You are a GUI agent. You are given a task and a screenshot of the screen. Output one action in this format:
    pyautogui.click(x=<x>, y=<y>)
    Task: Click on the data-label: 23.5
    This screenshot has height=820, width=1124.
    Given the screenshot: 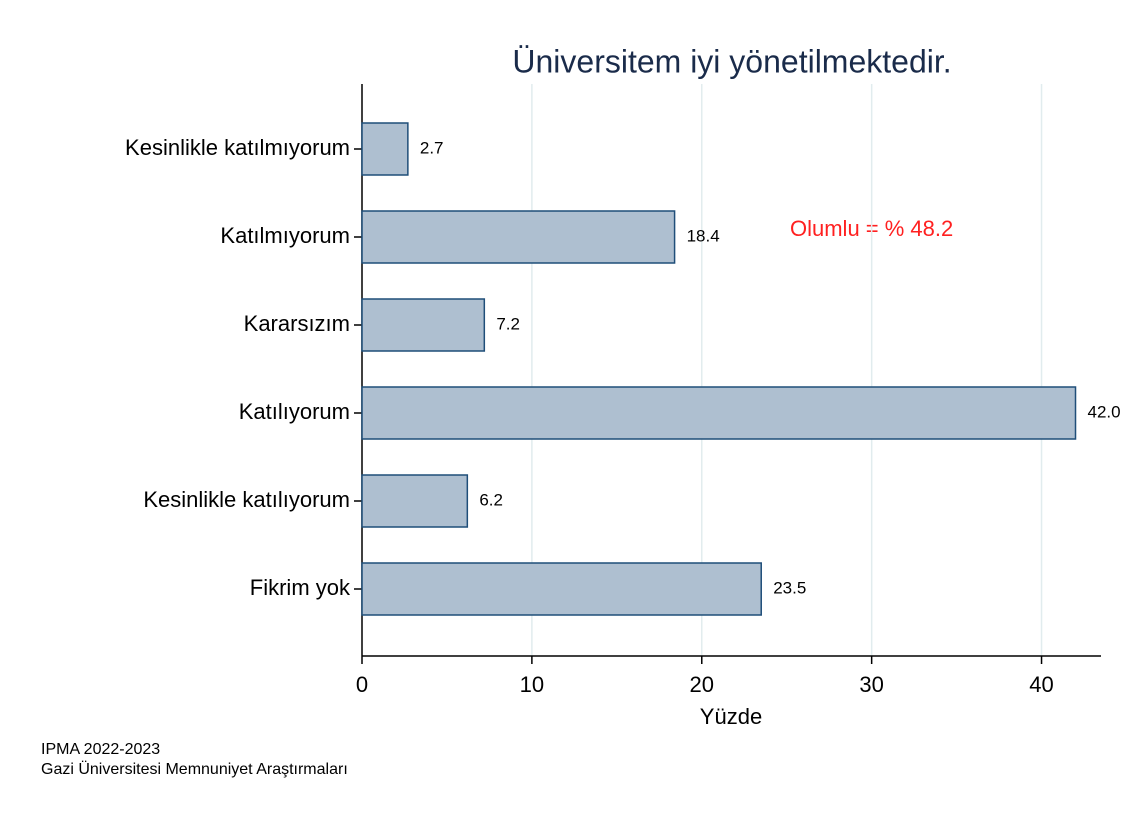 What is the action you would take?
    pyautogui.click(x=789, y=587)
    